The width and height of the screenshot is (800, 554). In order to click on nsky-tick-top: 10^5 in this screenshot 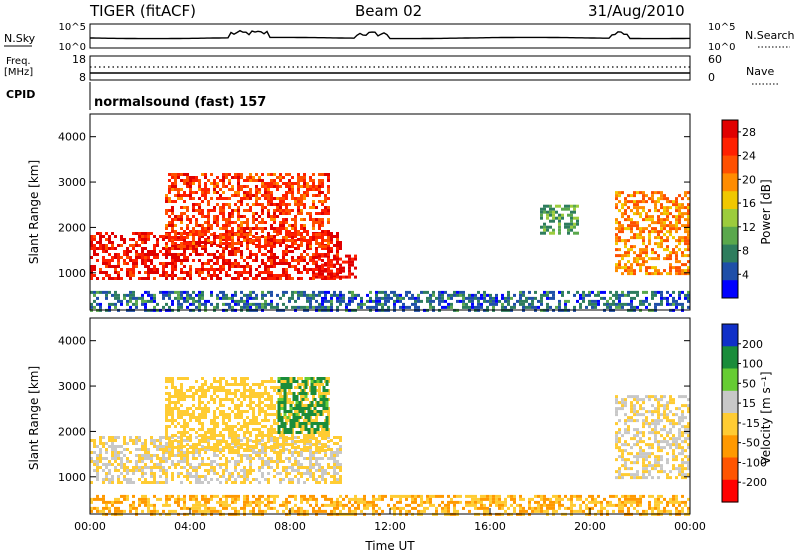, I will do `click(72, 27)`.